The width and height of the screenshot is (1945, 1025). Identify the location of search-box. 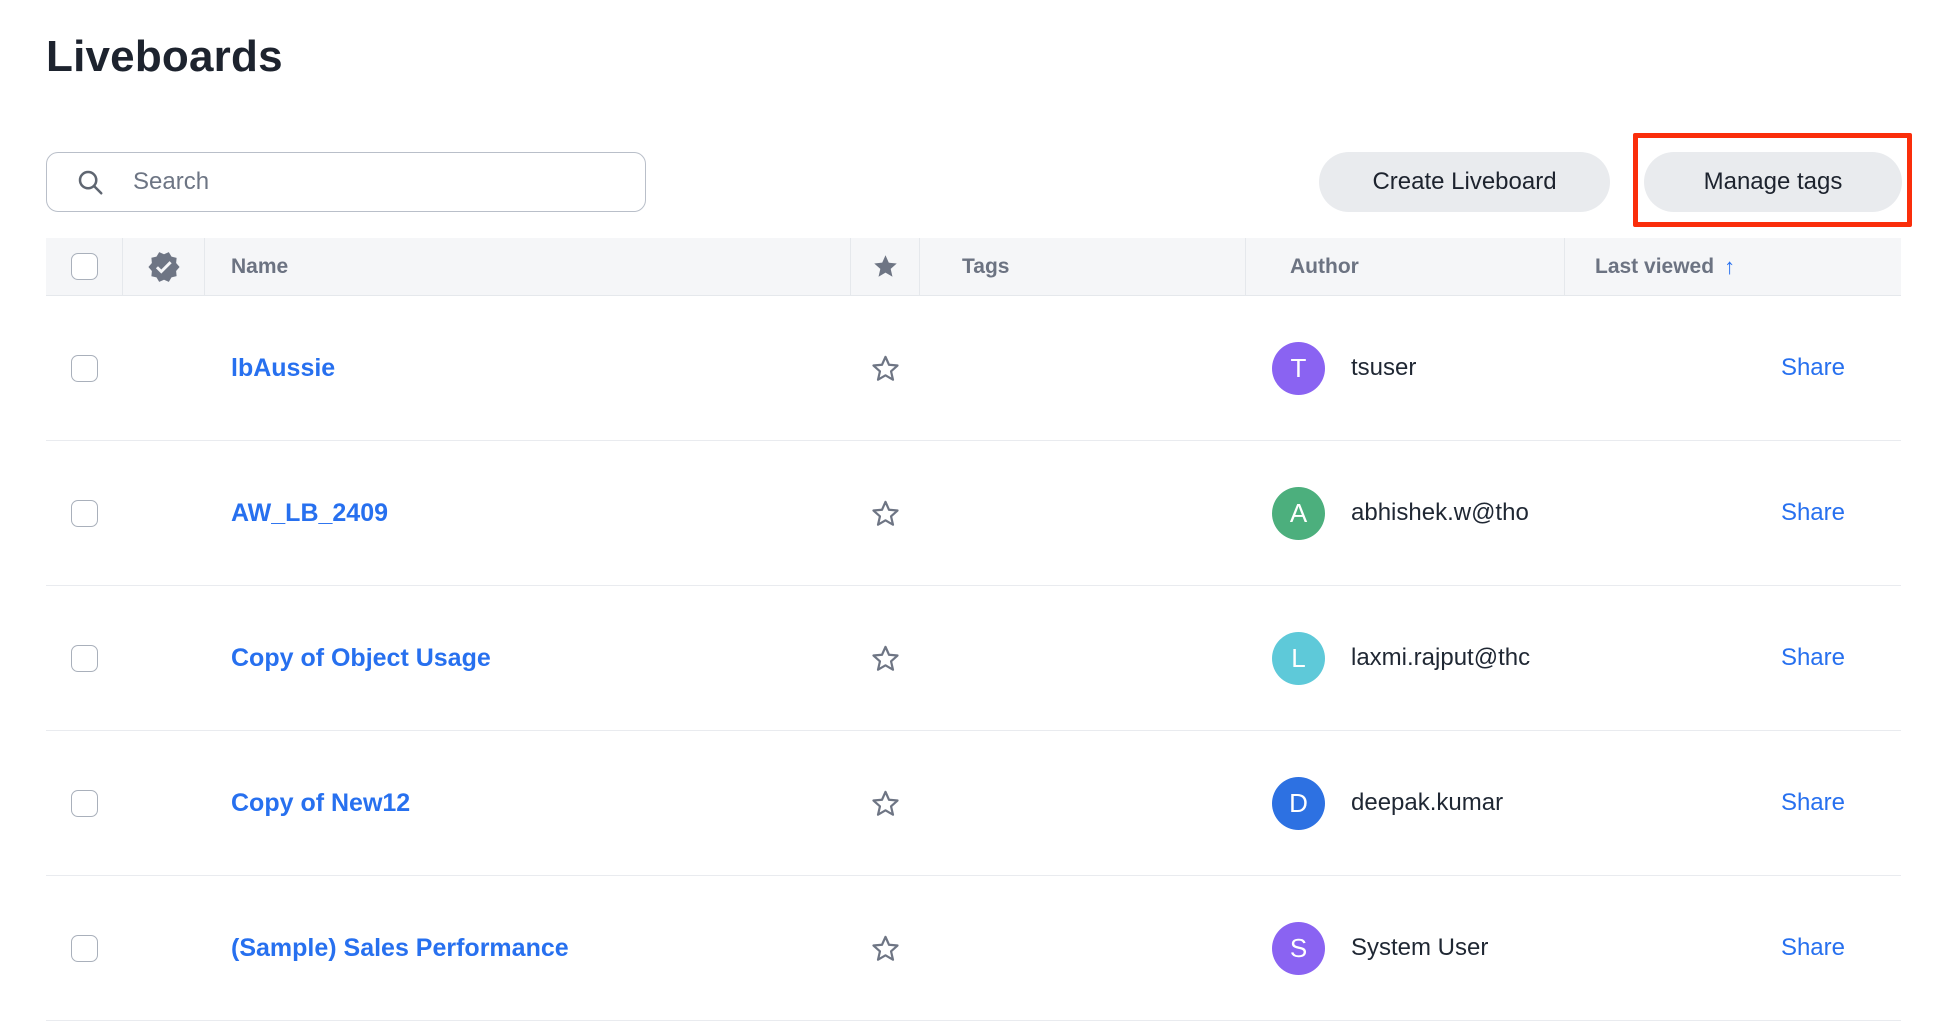
(346, 182).